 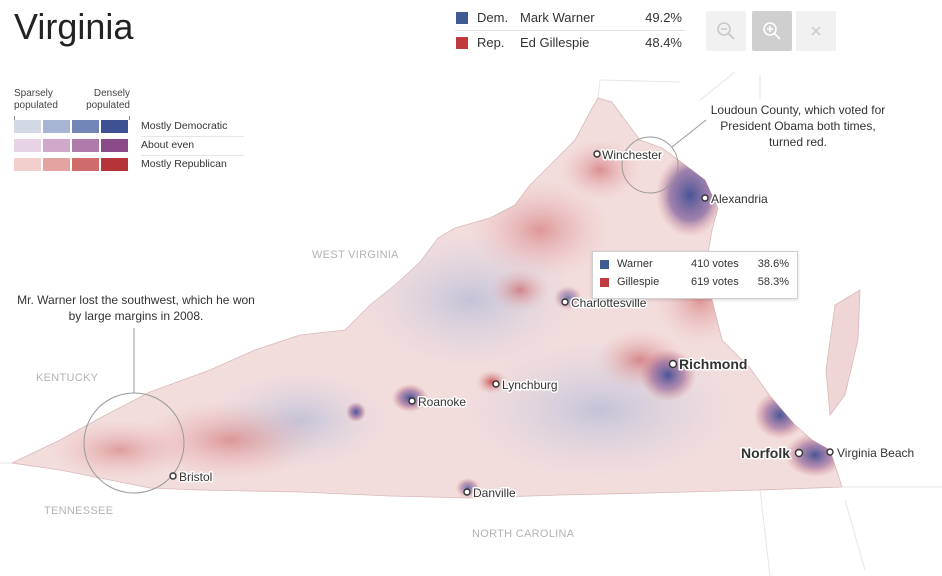 What do you see at coordinates (442, 402) in the screenshot?
I see `city-label-roanoke: Roanoke` at bounding box center [442, 402].